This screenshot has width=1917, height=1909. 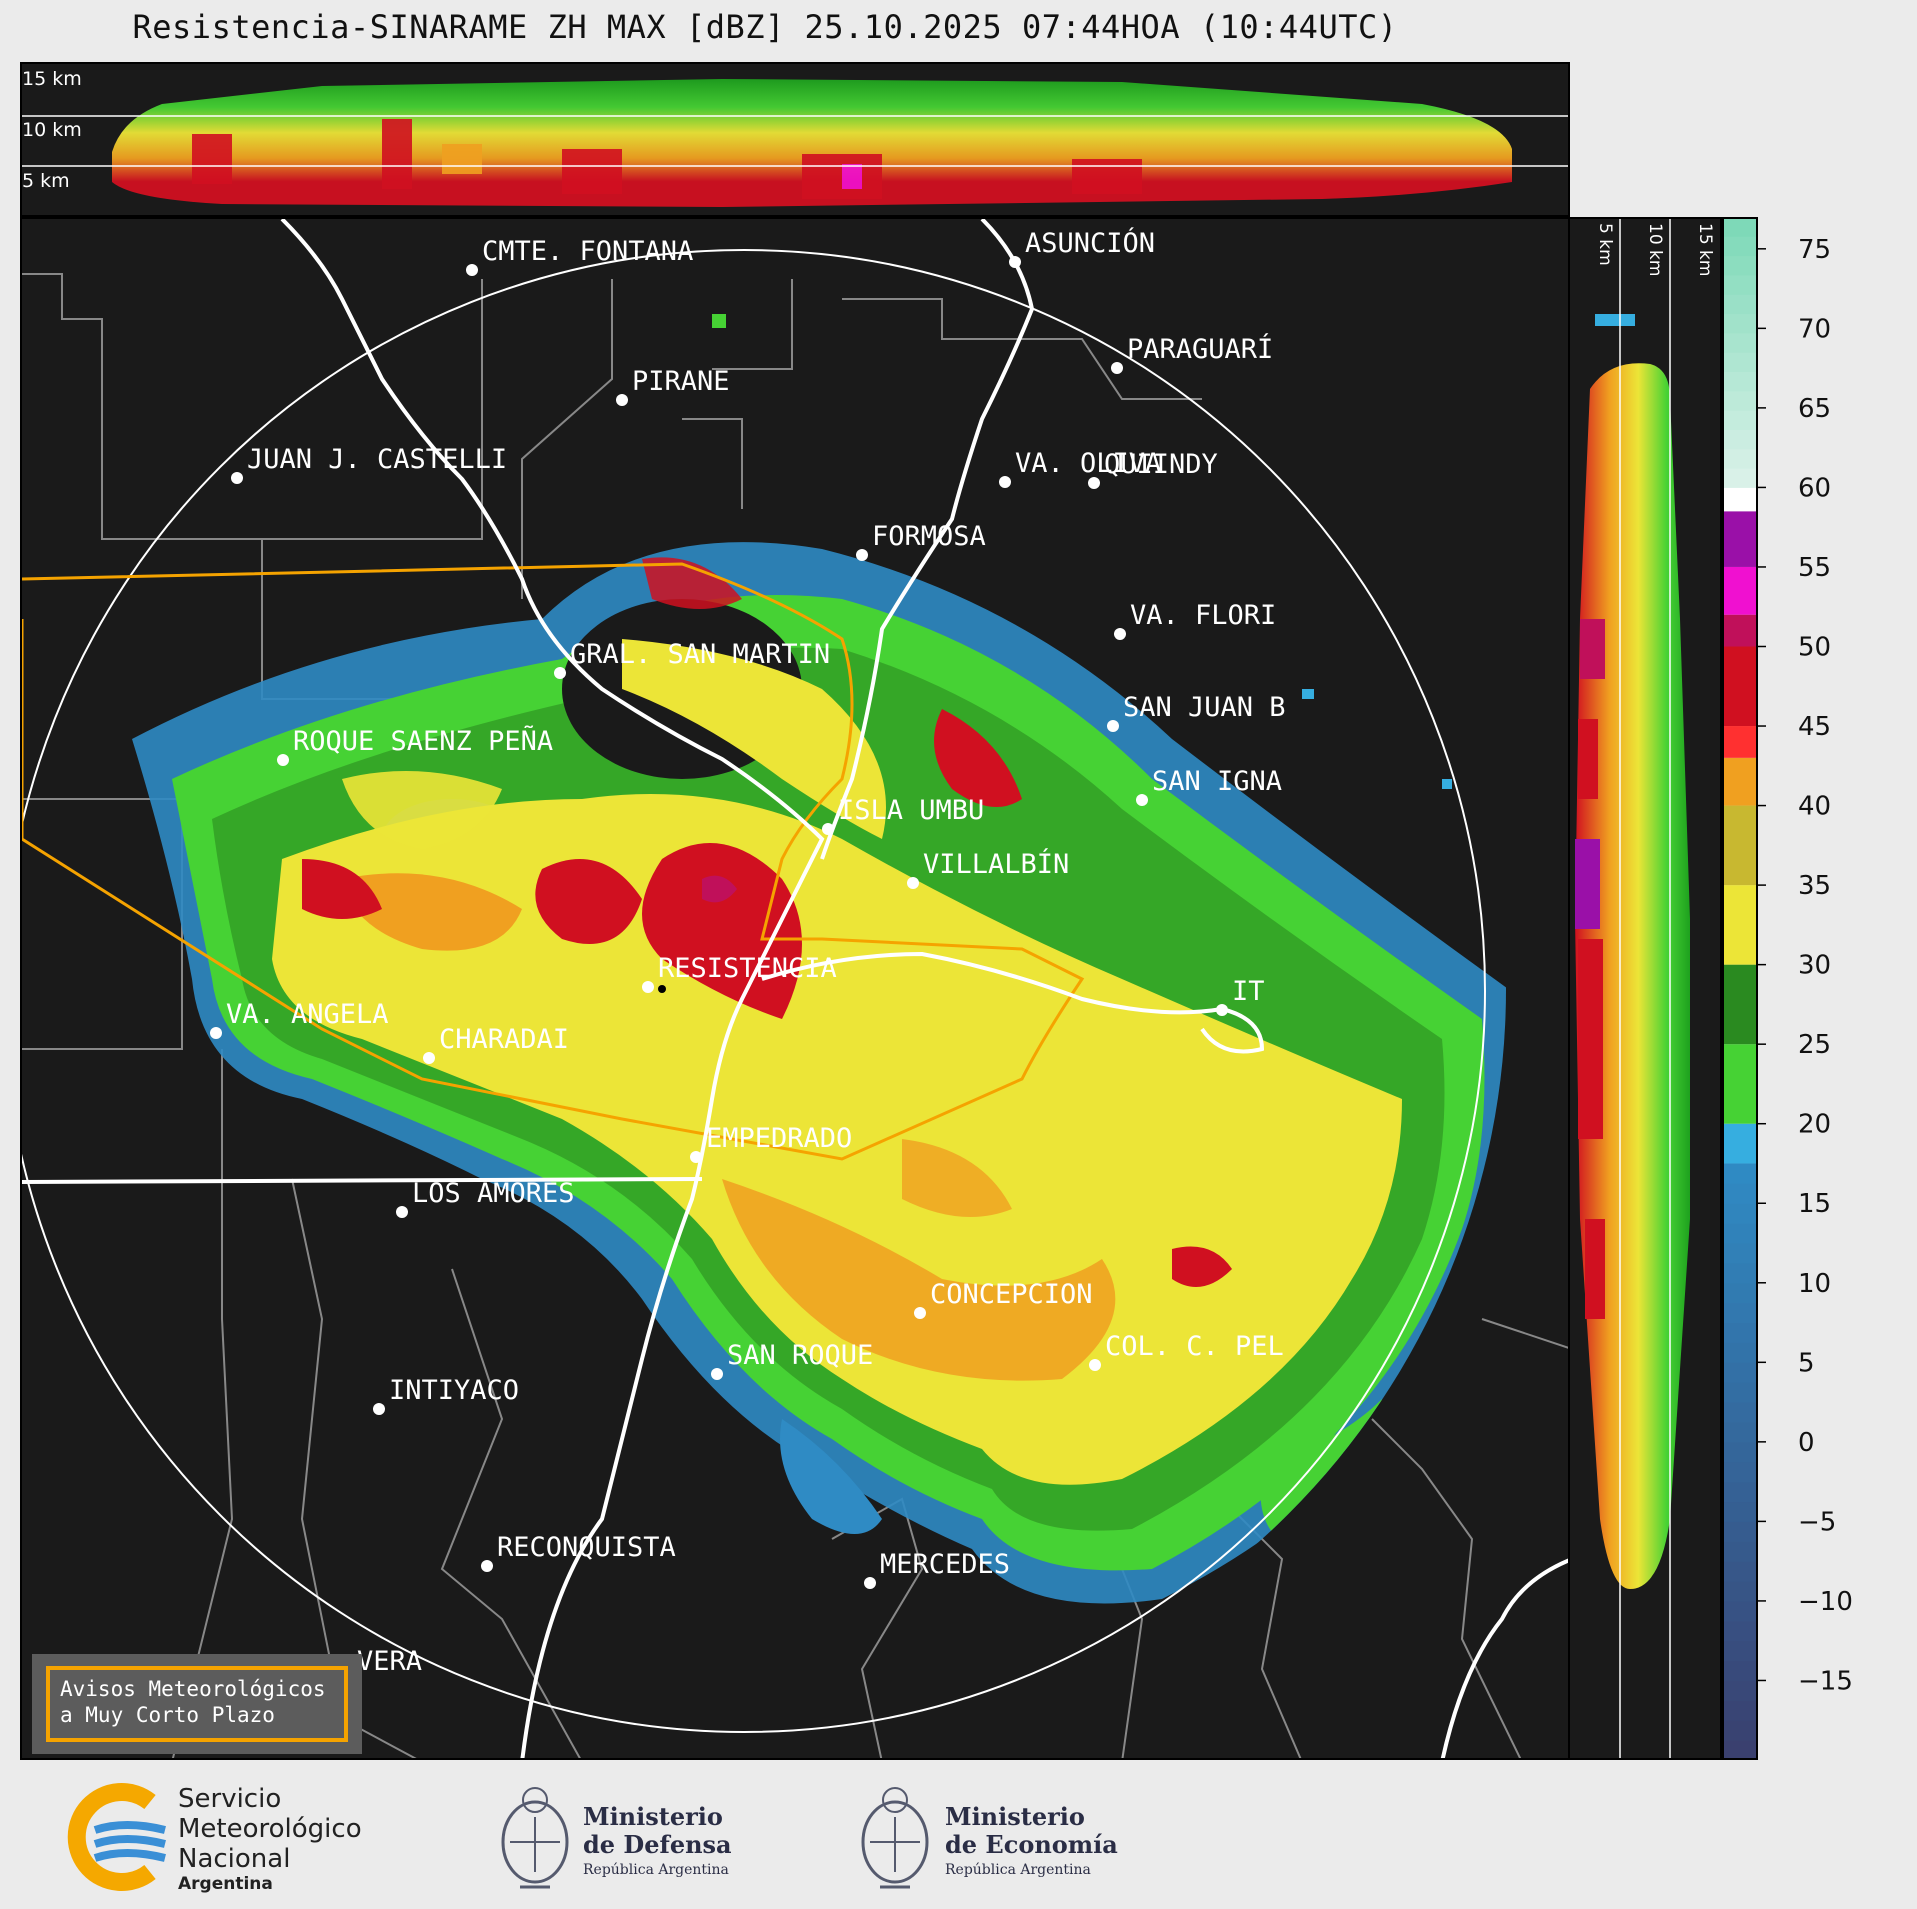 I want to click on smn-line4: Argentina, so click(x=225, y=1884).